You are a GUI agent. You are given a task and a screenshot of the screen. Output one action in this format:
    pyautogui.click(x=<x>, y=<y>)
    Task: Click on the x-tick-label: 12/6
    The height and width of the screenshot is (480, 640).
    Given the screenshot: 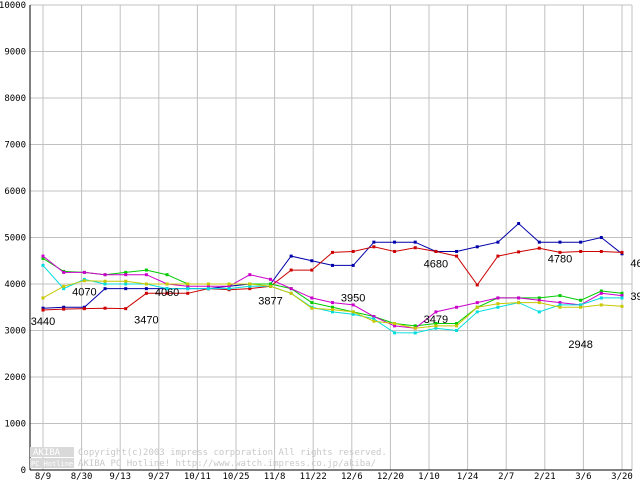 What is the action you would take?
    pyautogui.click(x=352, y=476)
    